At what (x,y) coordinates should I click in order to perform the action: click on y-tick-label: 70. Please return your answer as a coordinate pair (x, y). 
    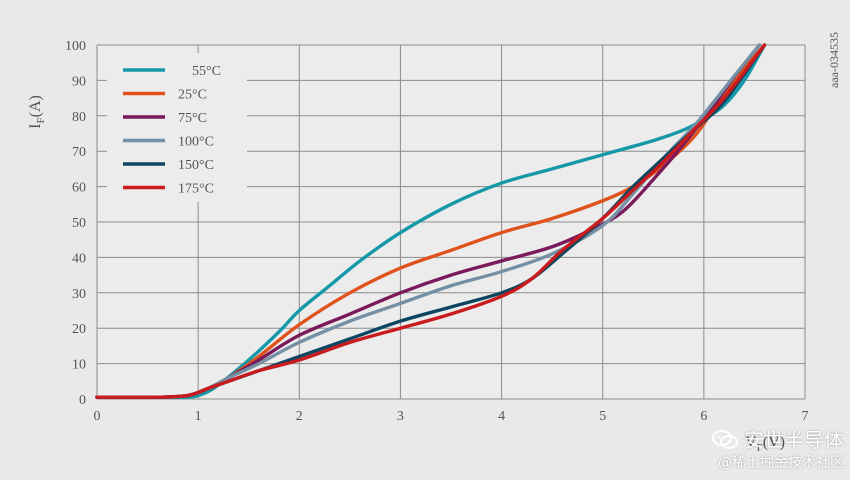
    Looking at the image, I should click on (79, 152).